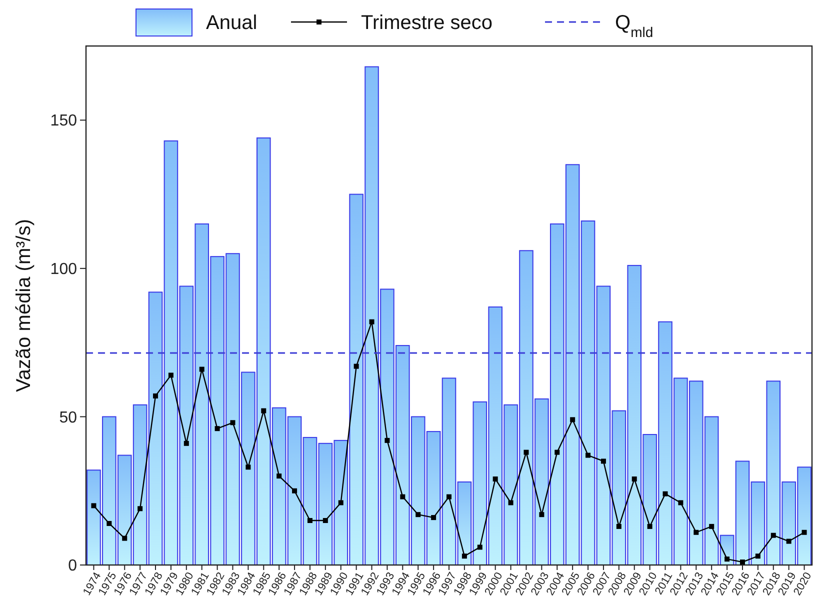 The height and width of the screenshot is (609, 814). Describe the element at coordinates (232, 23) in the screenshot. I see `legend-label: Anual` at that location.